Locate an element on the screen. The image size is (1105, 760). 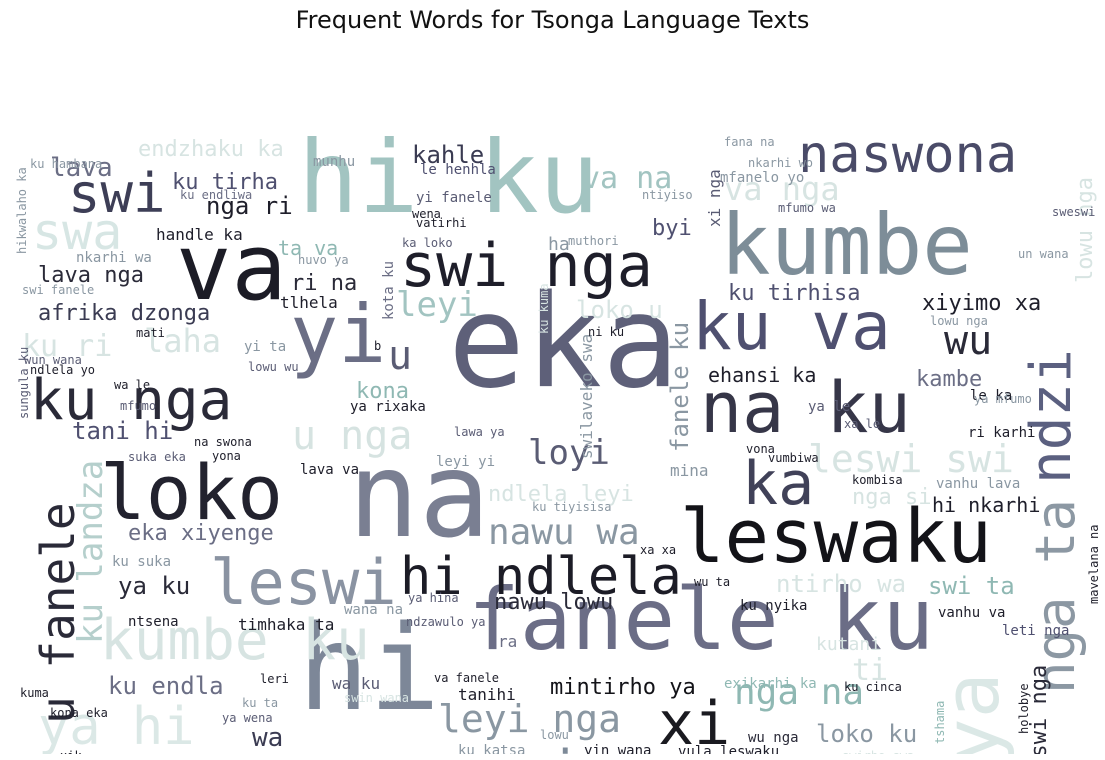
word-naswona: naswona is located at coordinates (907, 155).